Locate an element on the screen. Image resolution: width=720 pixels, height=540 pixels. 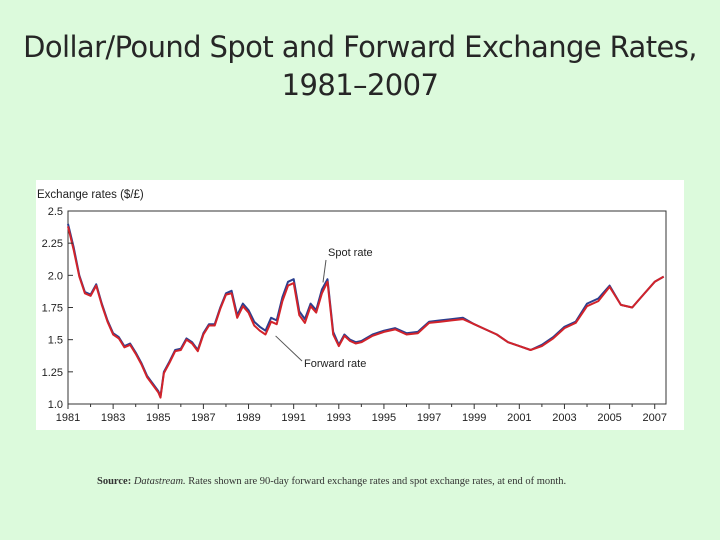
slide-title-line-2: 1981–2007 is located at coordinates (360, 85).